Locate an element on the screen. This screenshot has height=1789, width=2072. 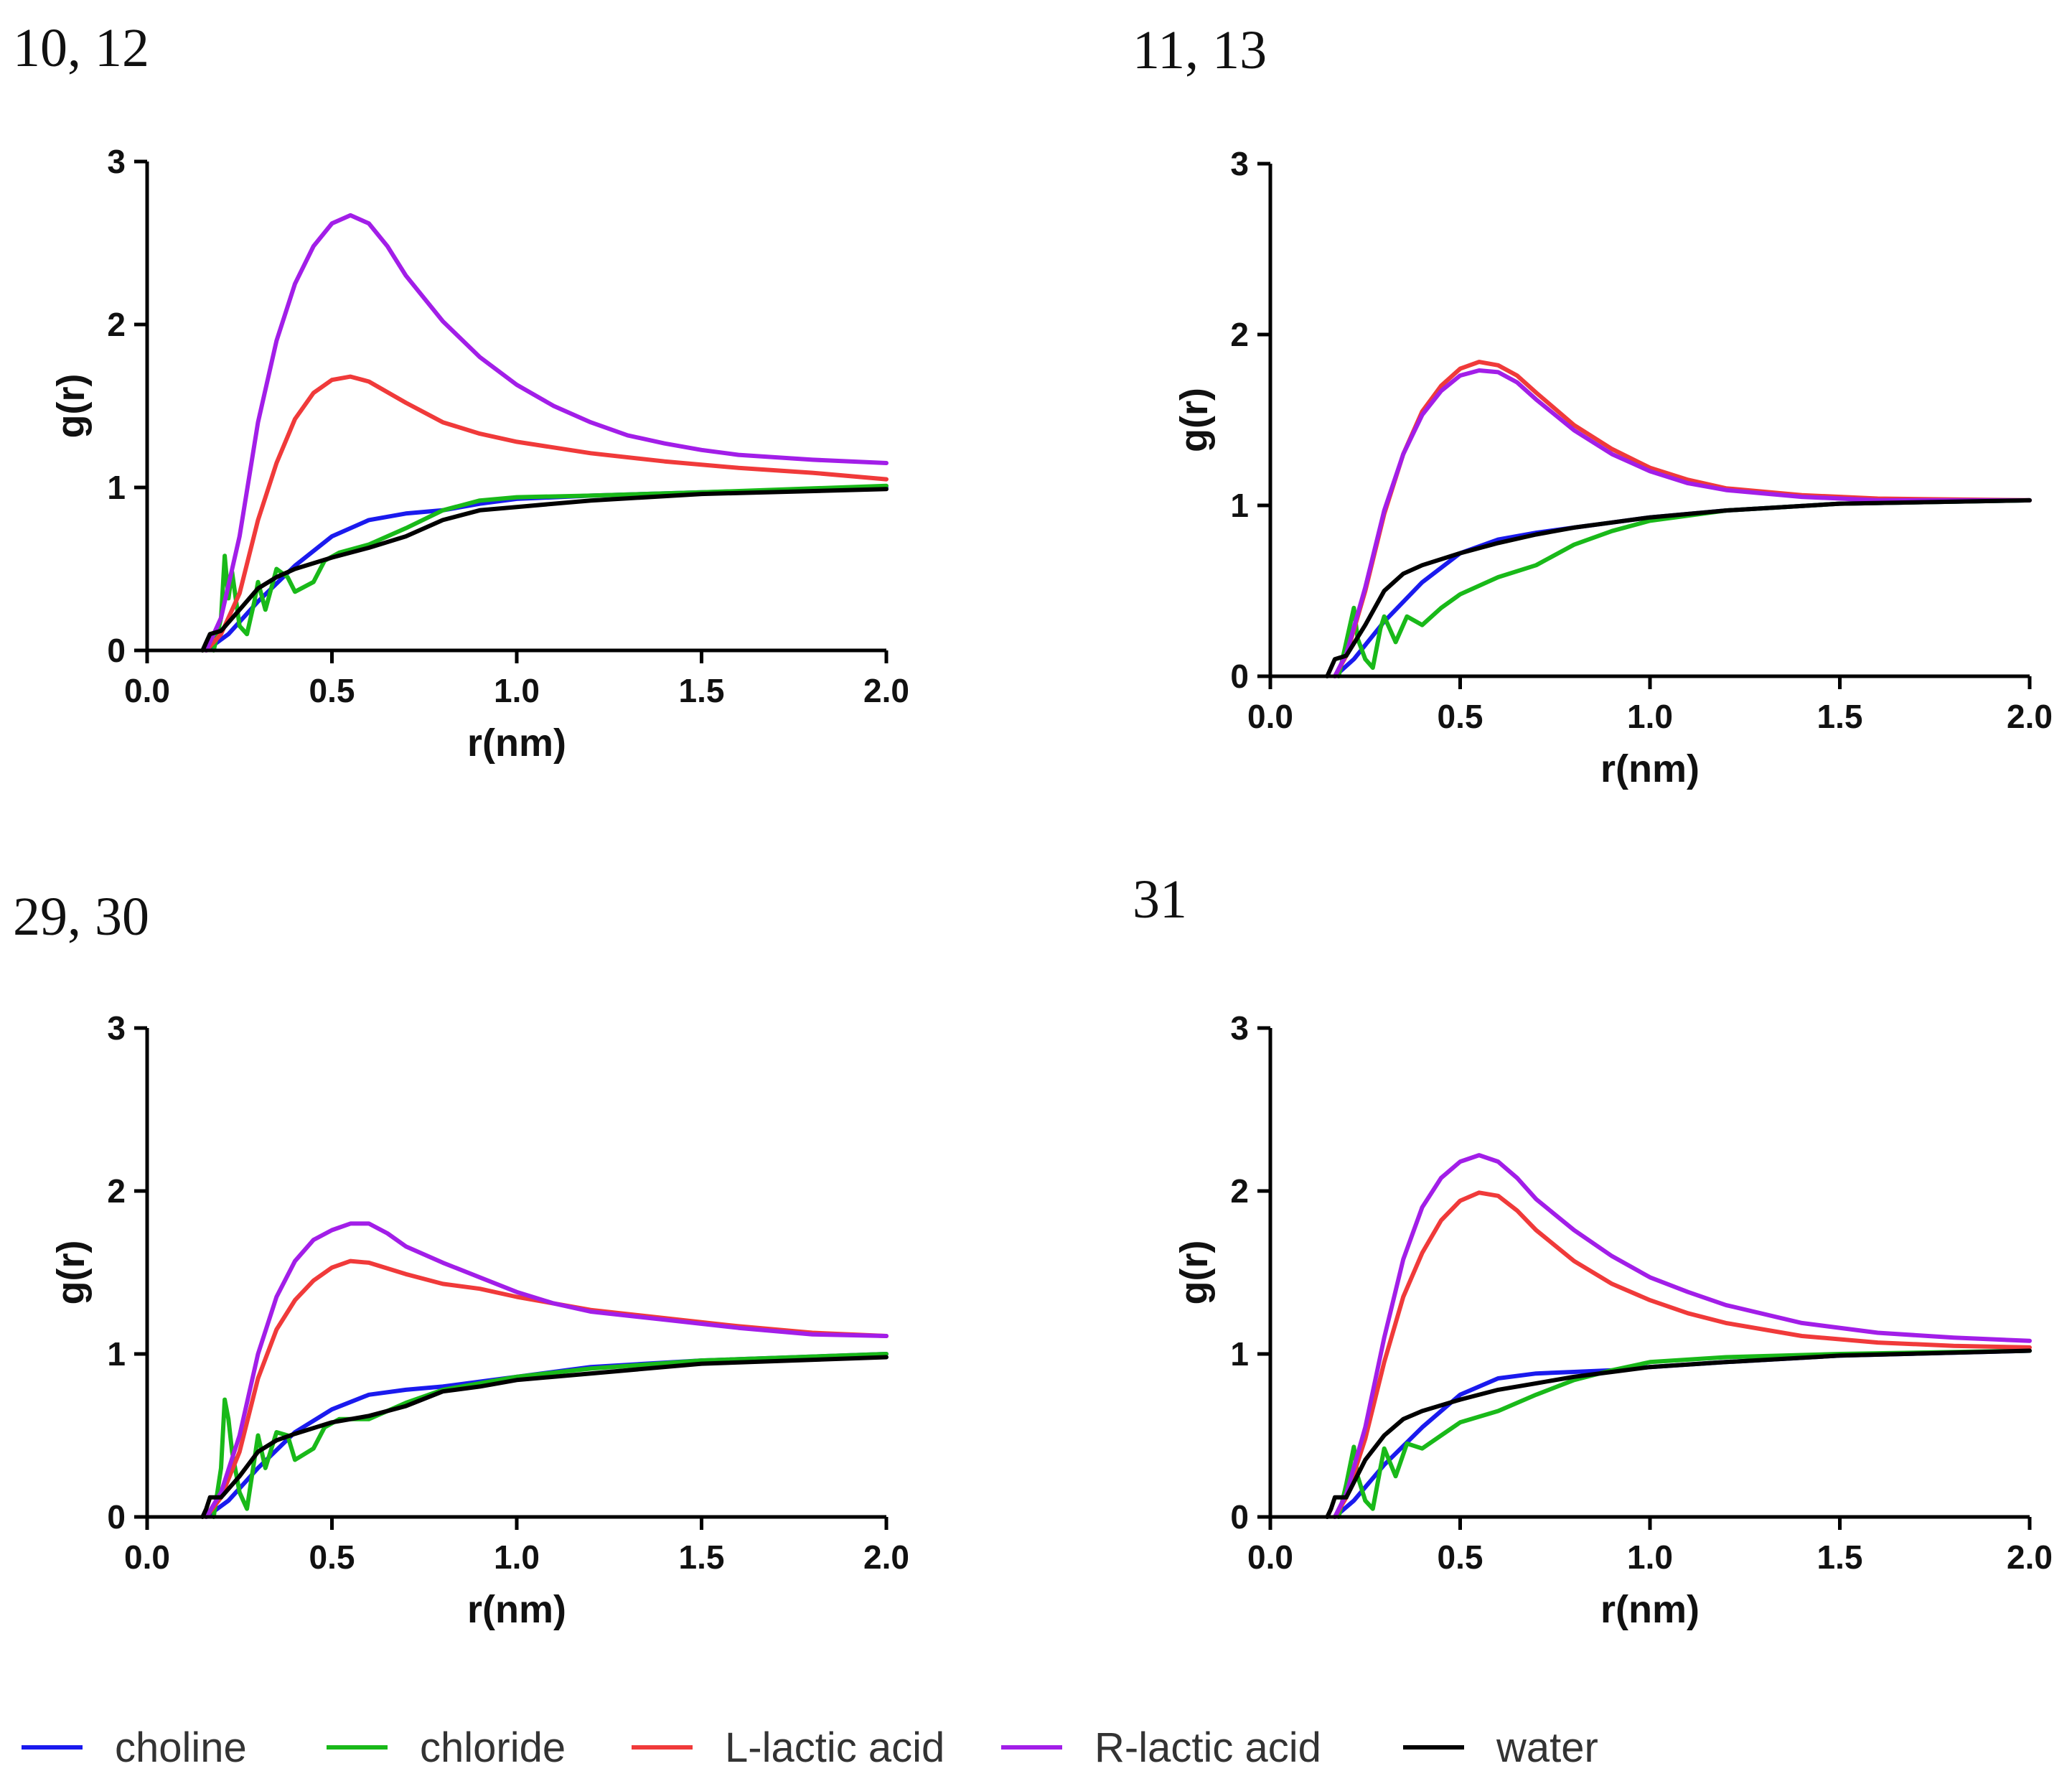
panel-title: 11, 13 is located at coordinates (1200, 50).